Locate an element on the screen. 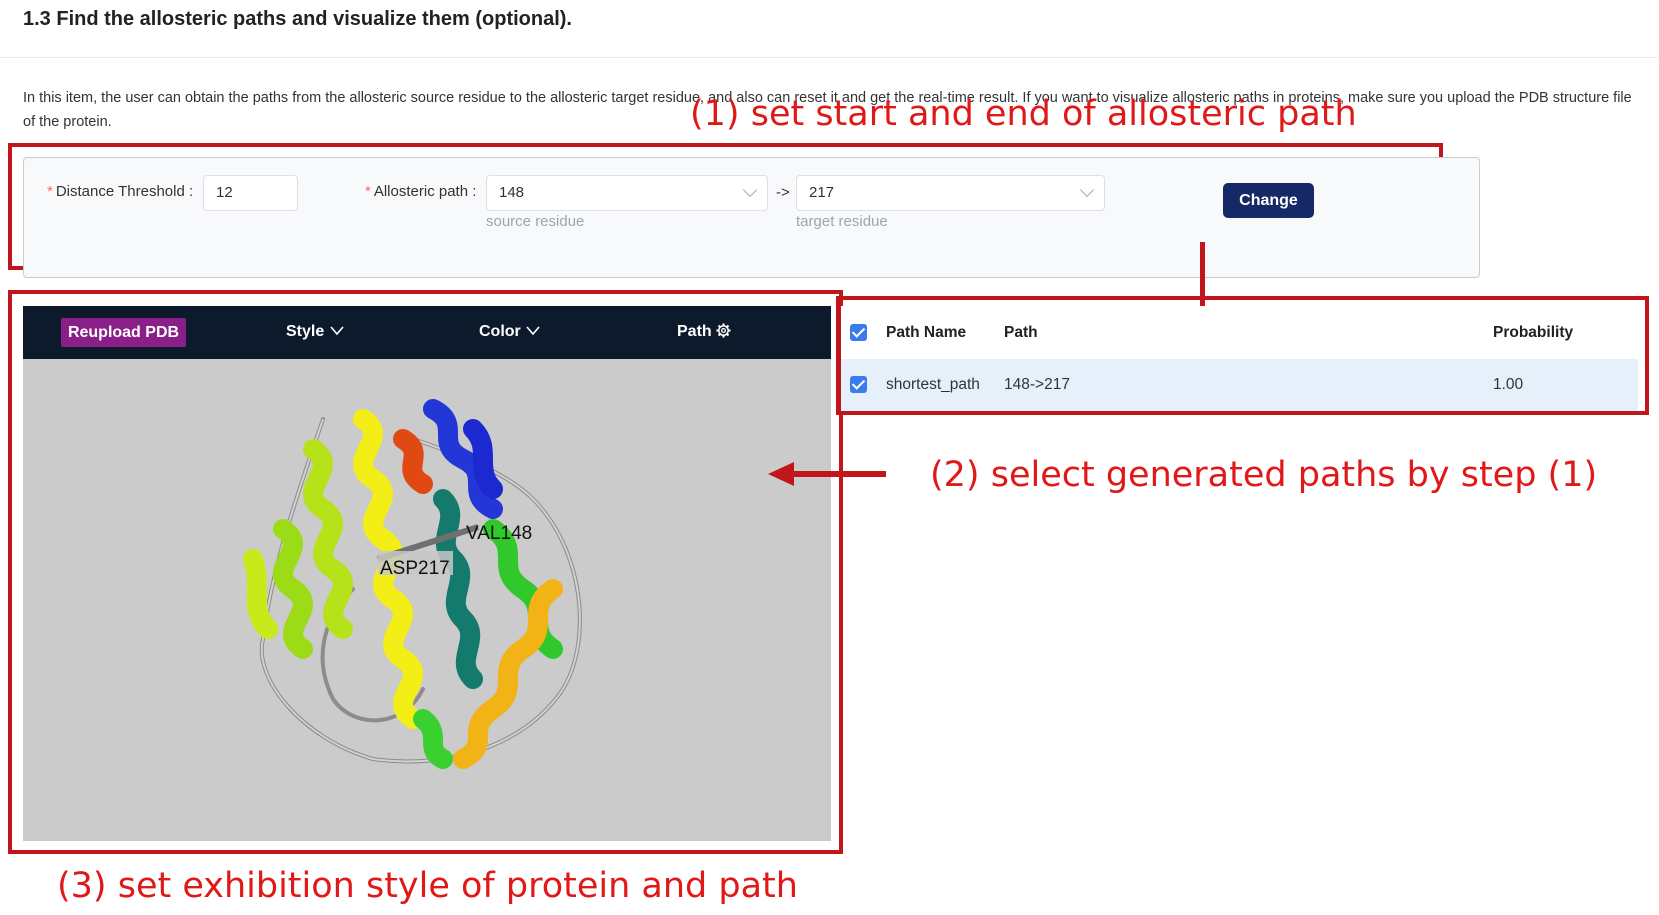  source-residue-select: 148 is located at coordinates (627, 193).